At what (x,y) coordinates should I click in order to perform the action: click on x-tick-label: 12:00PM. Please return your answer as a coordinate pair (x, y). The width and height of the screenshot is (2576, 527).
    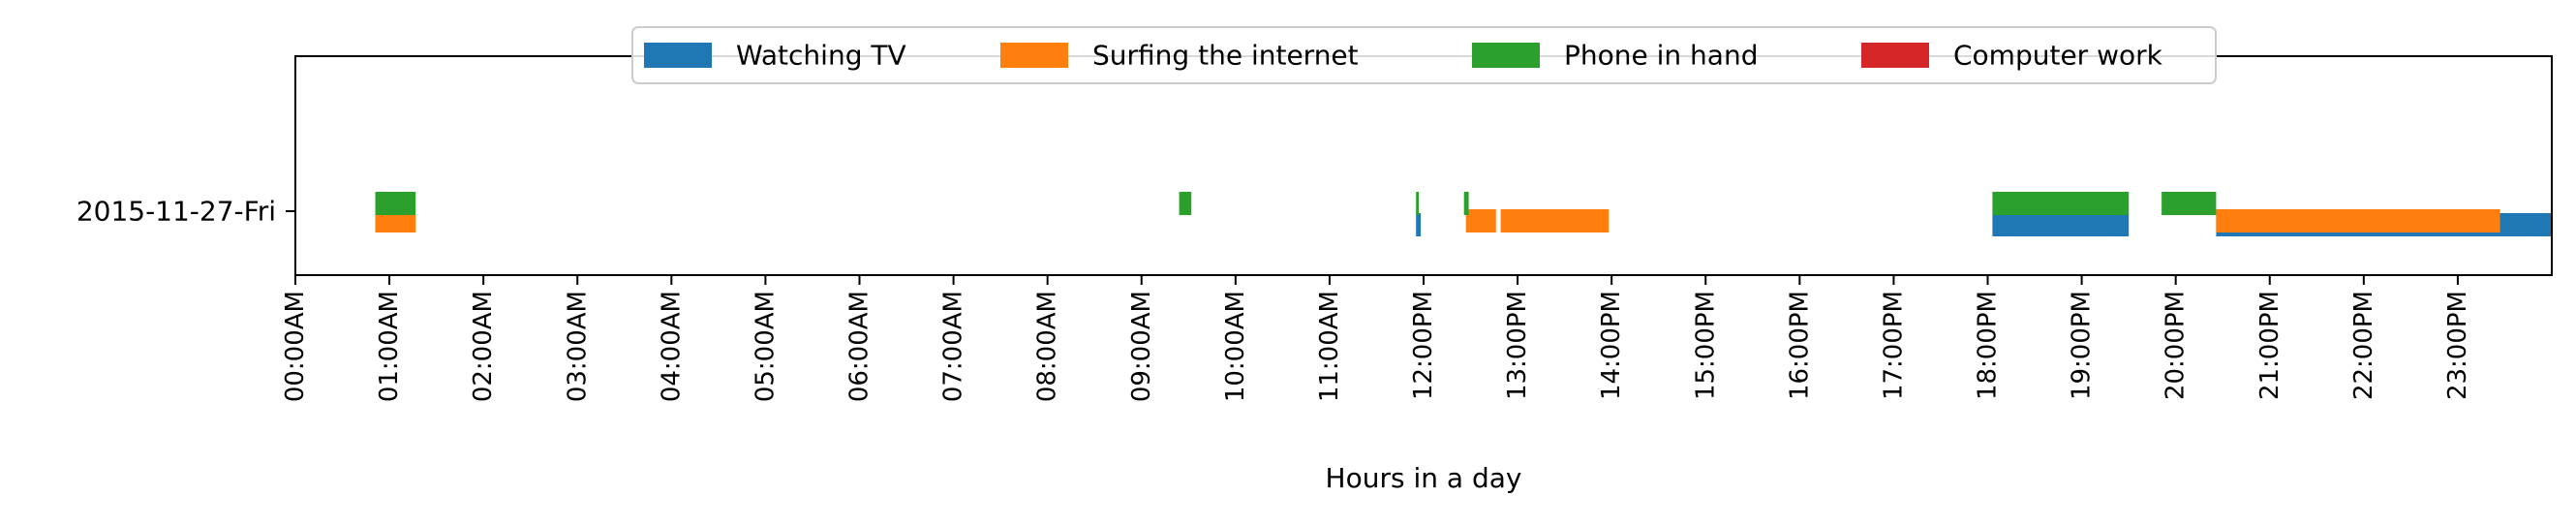
    Looking at the image, I should click on (1423, 345).